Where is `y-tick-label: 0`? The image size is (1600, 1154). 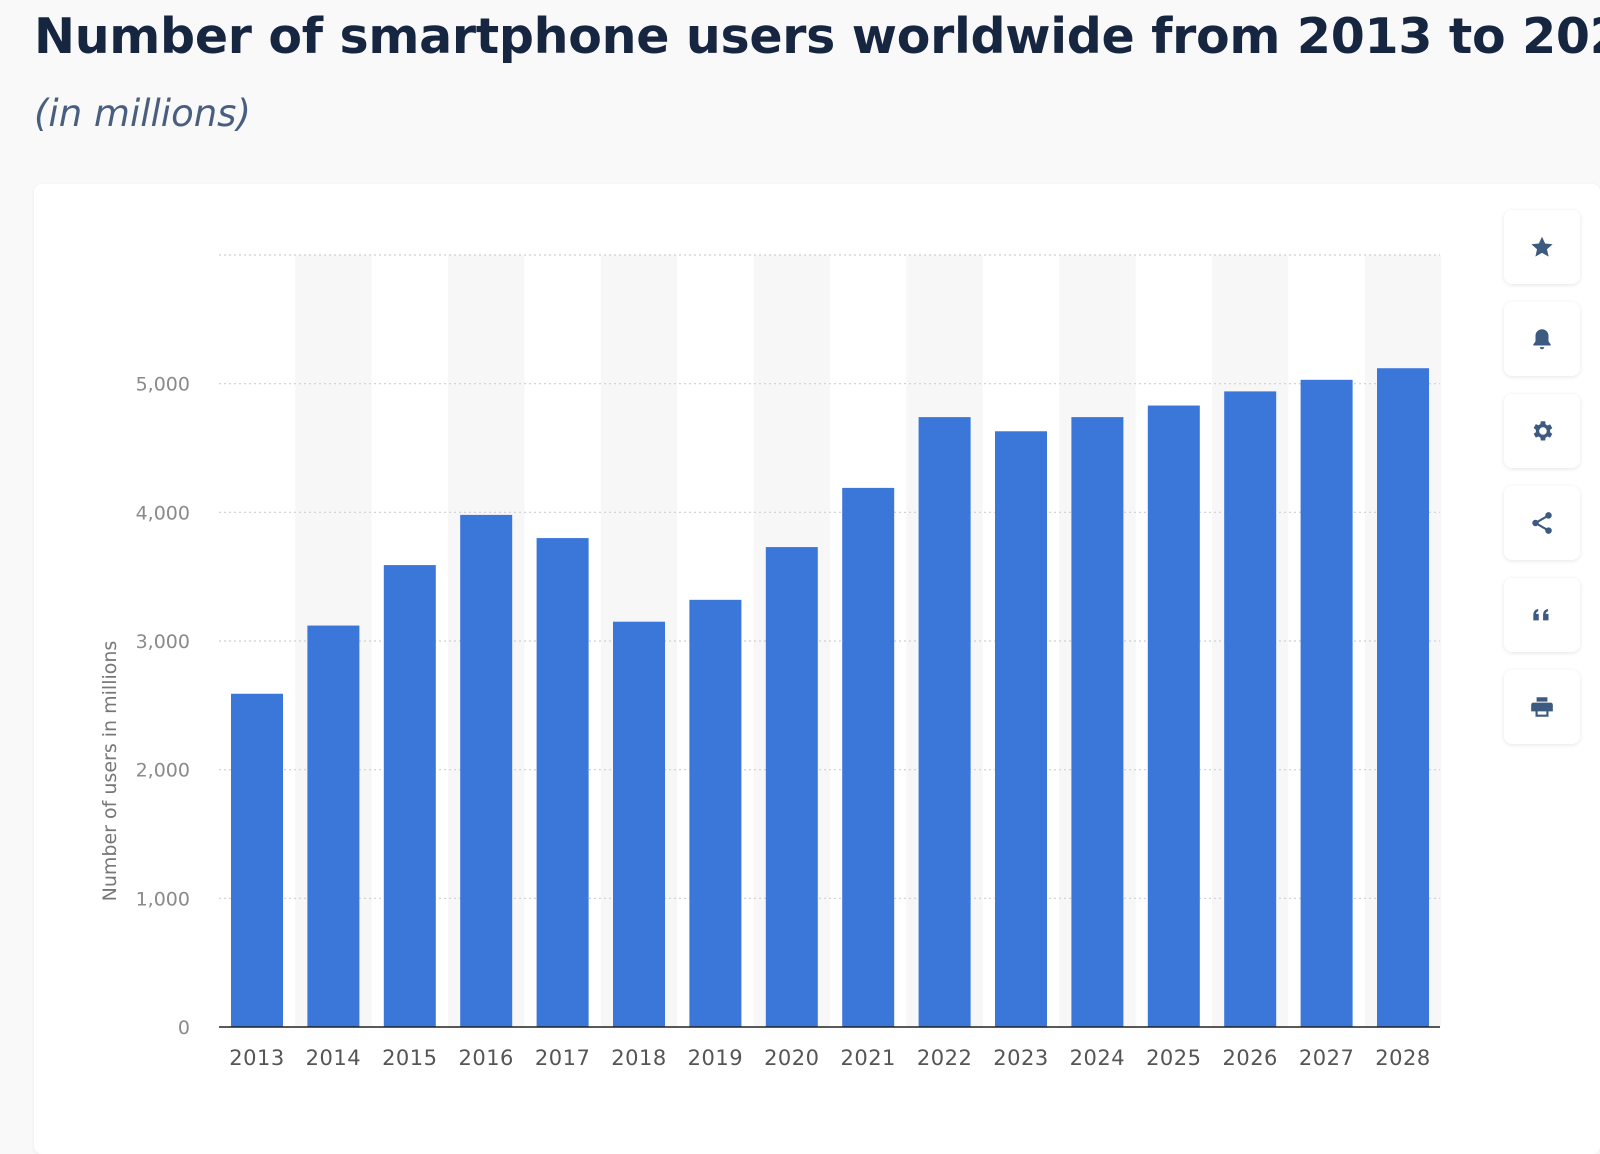
y-tick-label: 0 is located at coordinates (184, 1028).